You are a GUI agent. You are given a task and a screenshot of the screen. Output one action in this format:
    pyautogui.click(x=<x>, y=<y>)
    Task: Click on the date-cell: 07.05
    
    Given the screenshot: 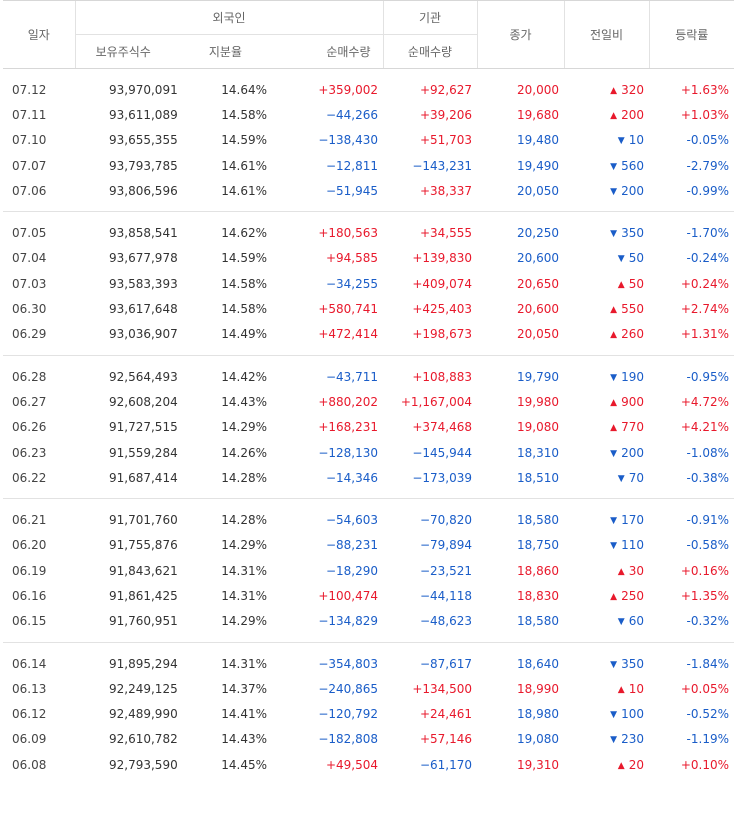 What is the action you would take?
    pyautogui.click(x=29, y=233)
    